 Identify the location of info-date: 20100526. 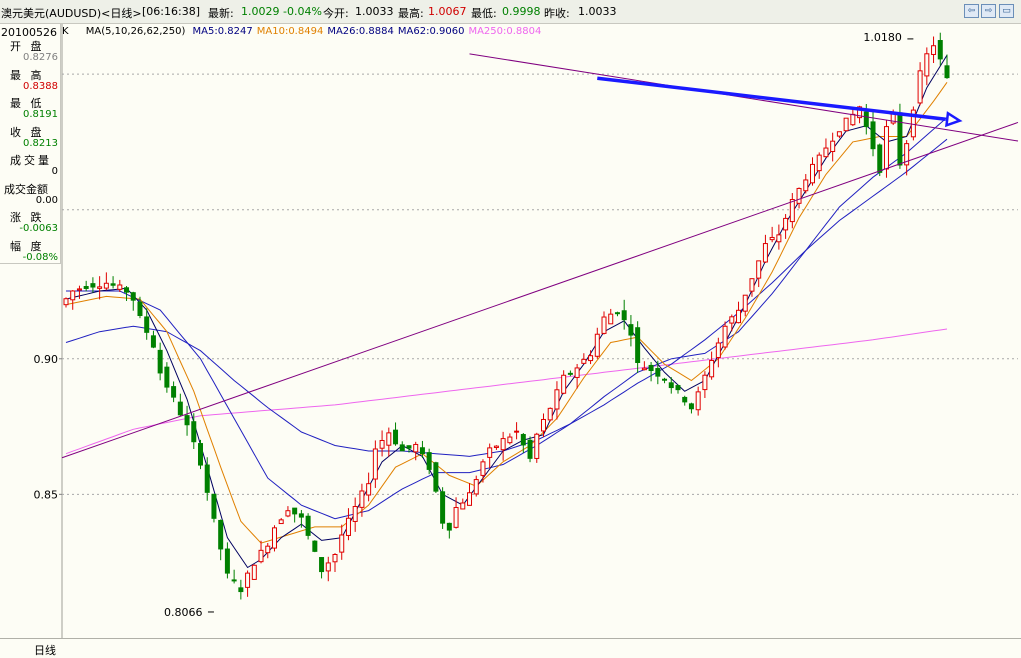
(29, 32).